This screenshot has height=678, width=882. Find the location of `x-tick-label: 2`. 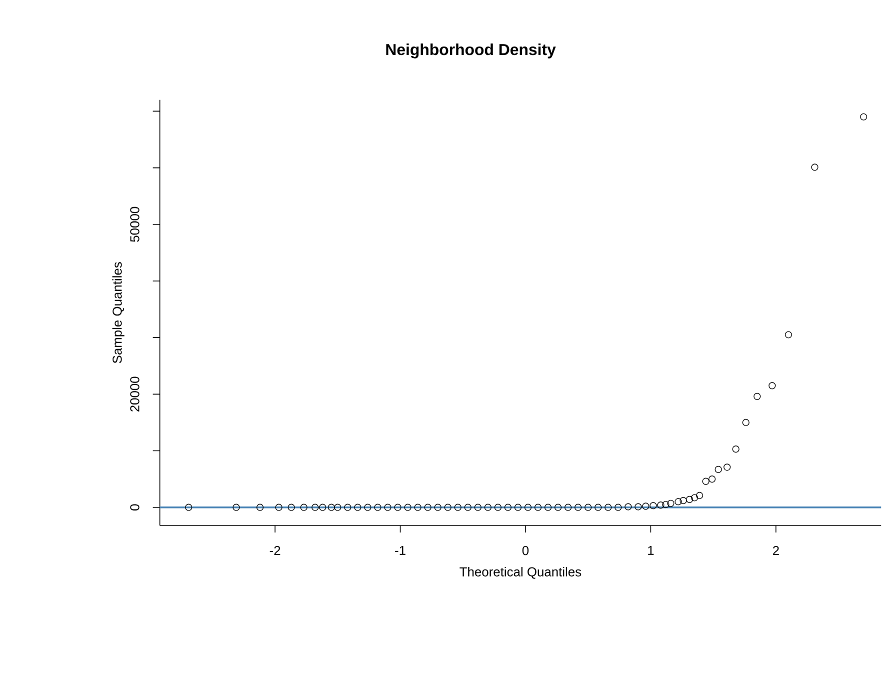

x-tick-label: 2 is located at coordinates (775, 550).